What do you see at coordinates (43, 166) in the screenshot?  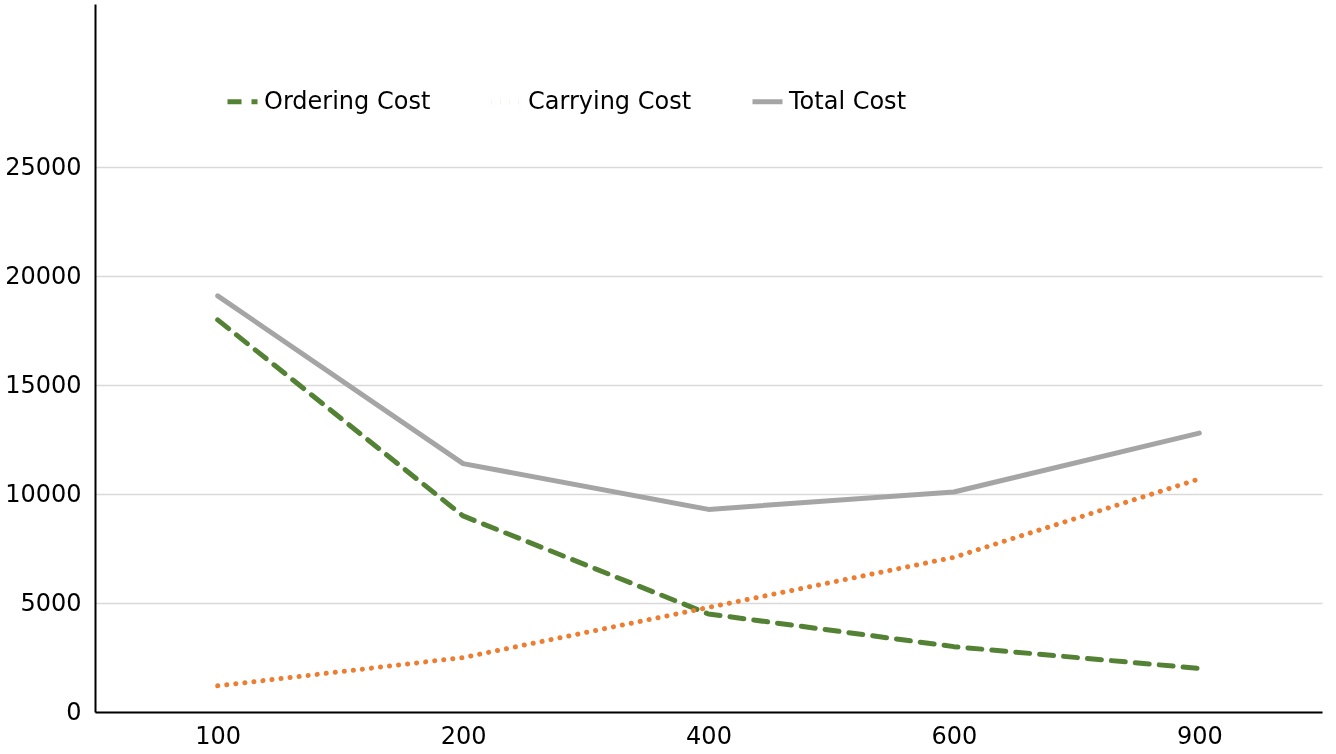 I see `y-tick-label: 25000` at bounding box center [43, 166].